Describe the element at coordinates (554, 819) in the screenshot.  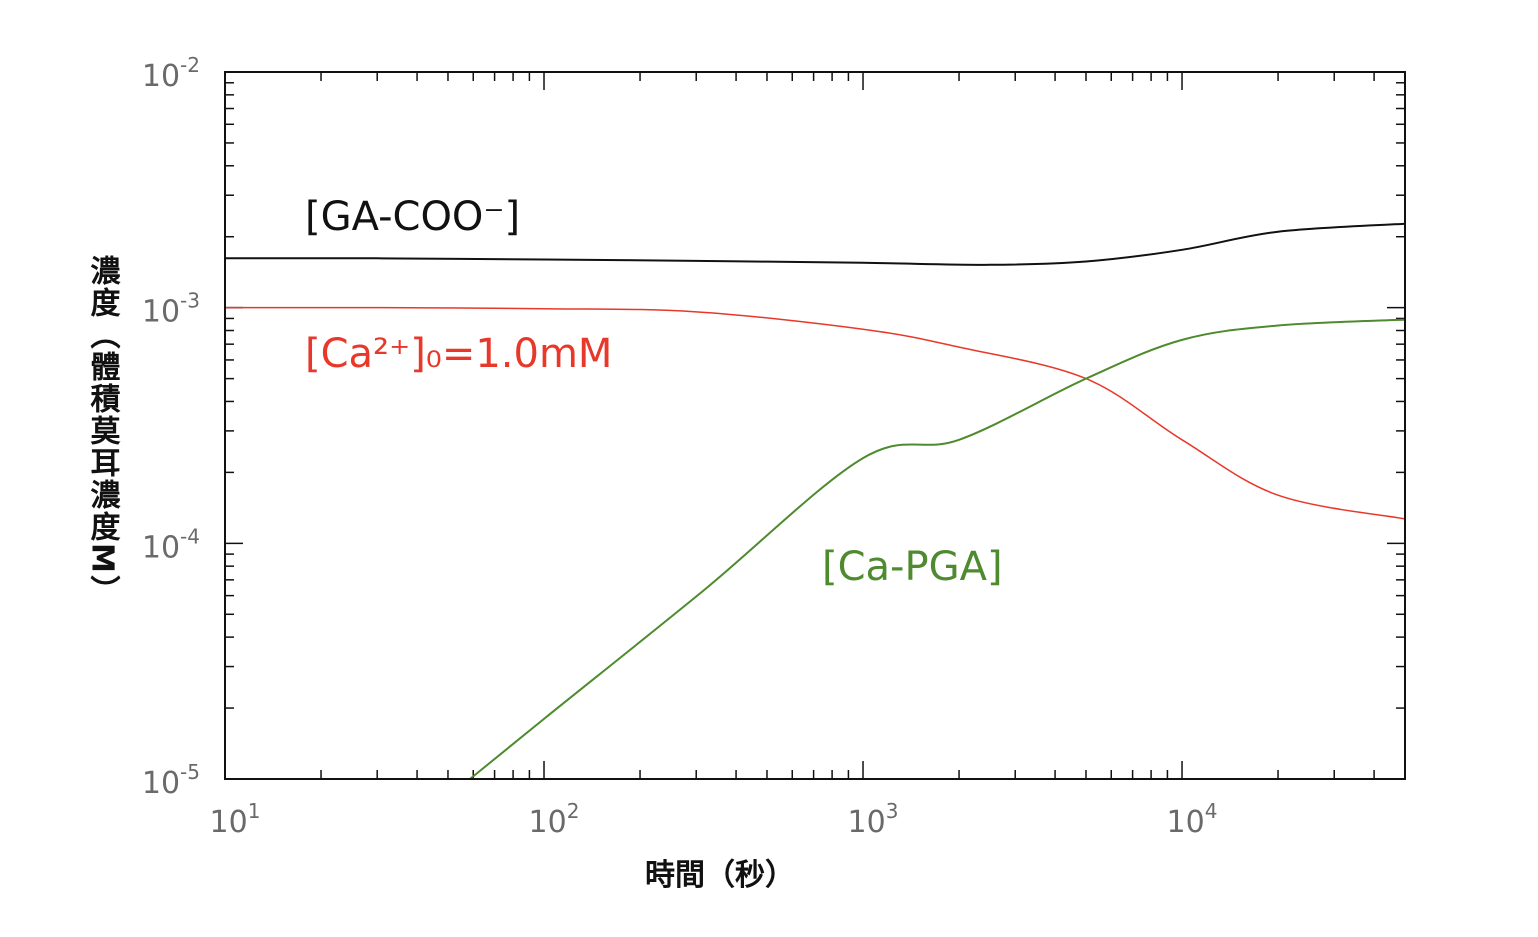
I see `x-tick-label: 10²` at that location.